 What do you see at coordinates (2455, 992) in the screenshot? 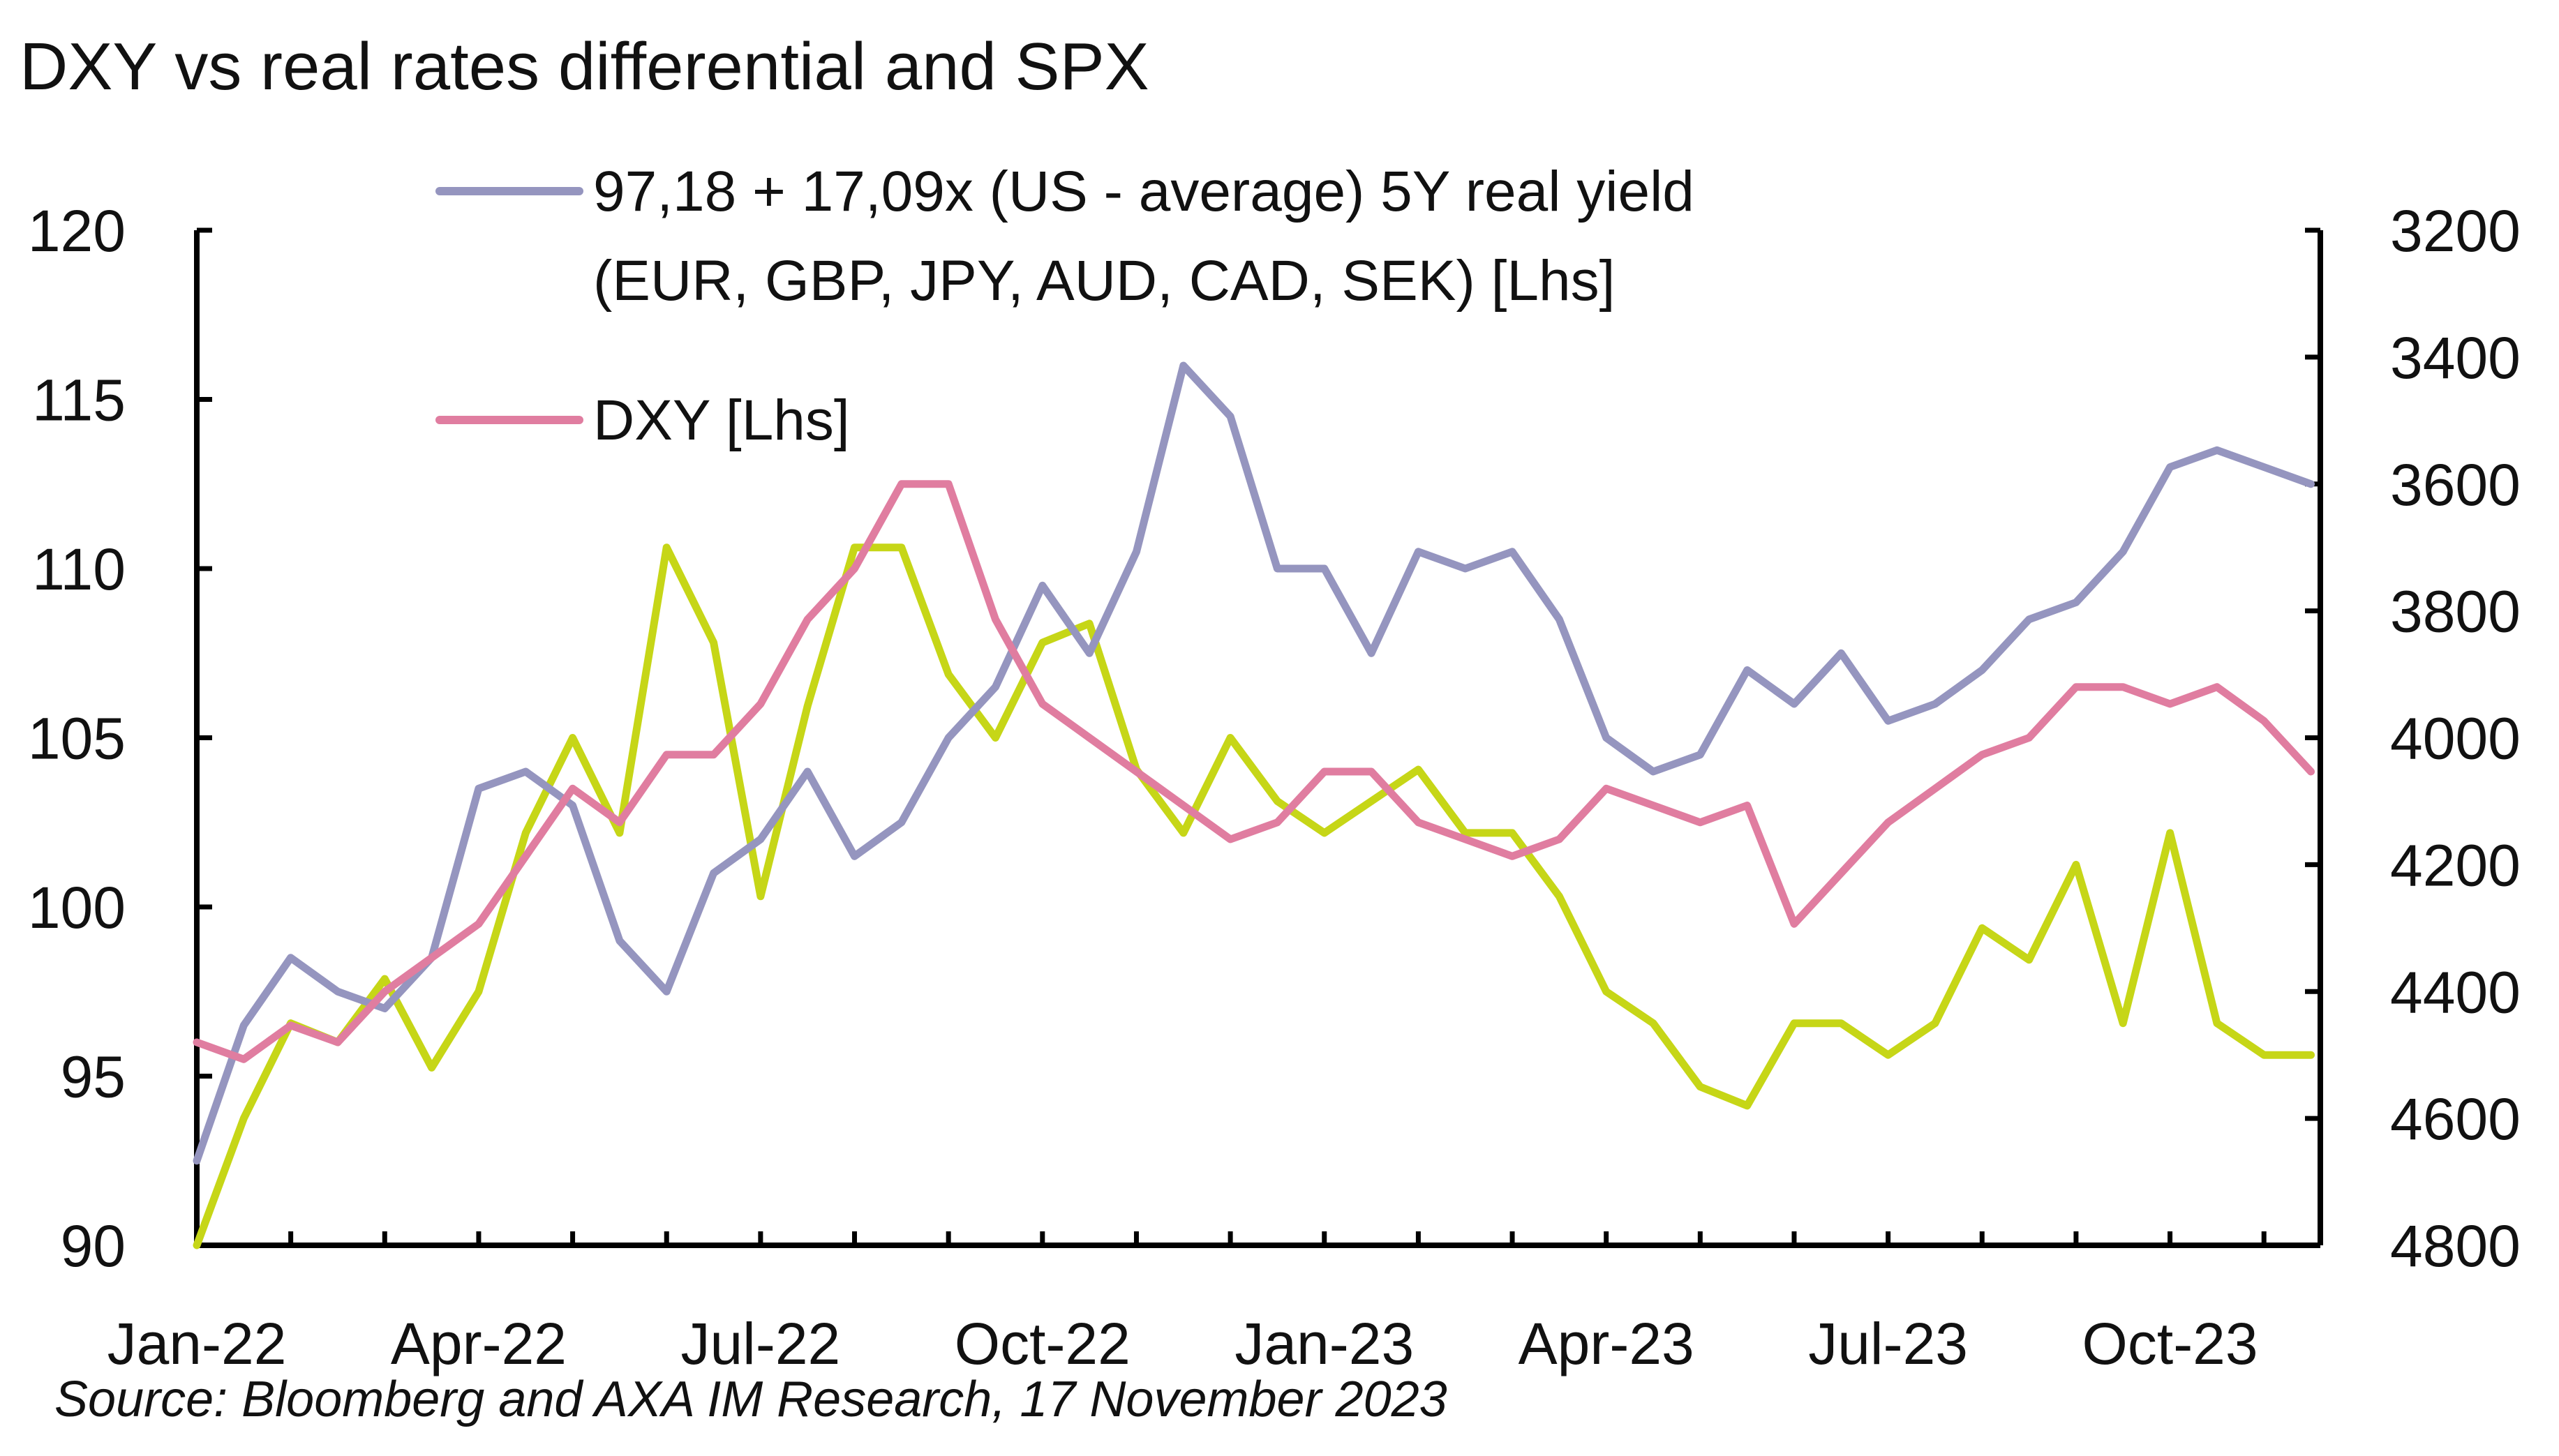
I see `y-right-tick-label: 4400` at bounding box center [2455, 992].